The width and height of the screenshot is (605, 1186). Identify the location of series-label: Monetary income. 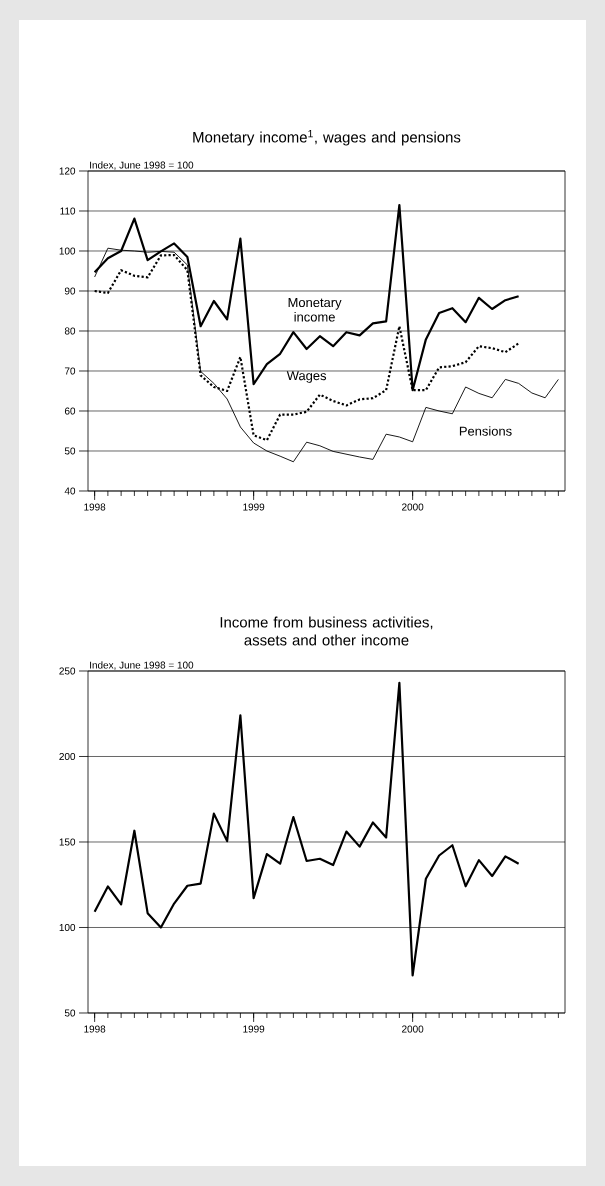
(315, 310).